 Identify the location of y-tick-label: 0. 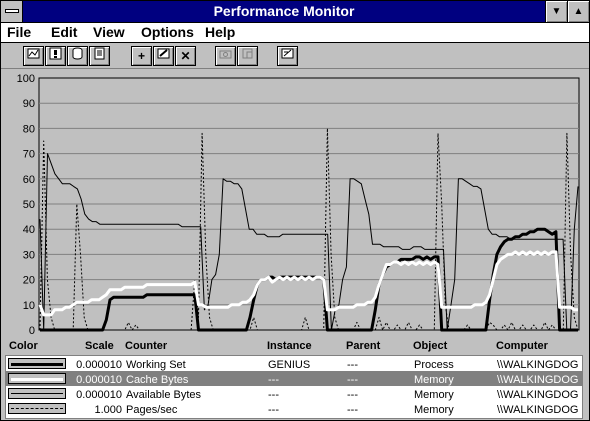
(32, 331).